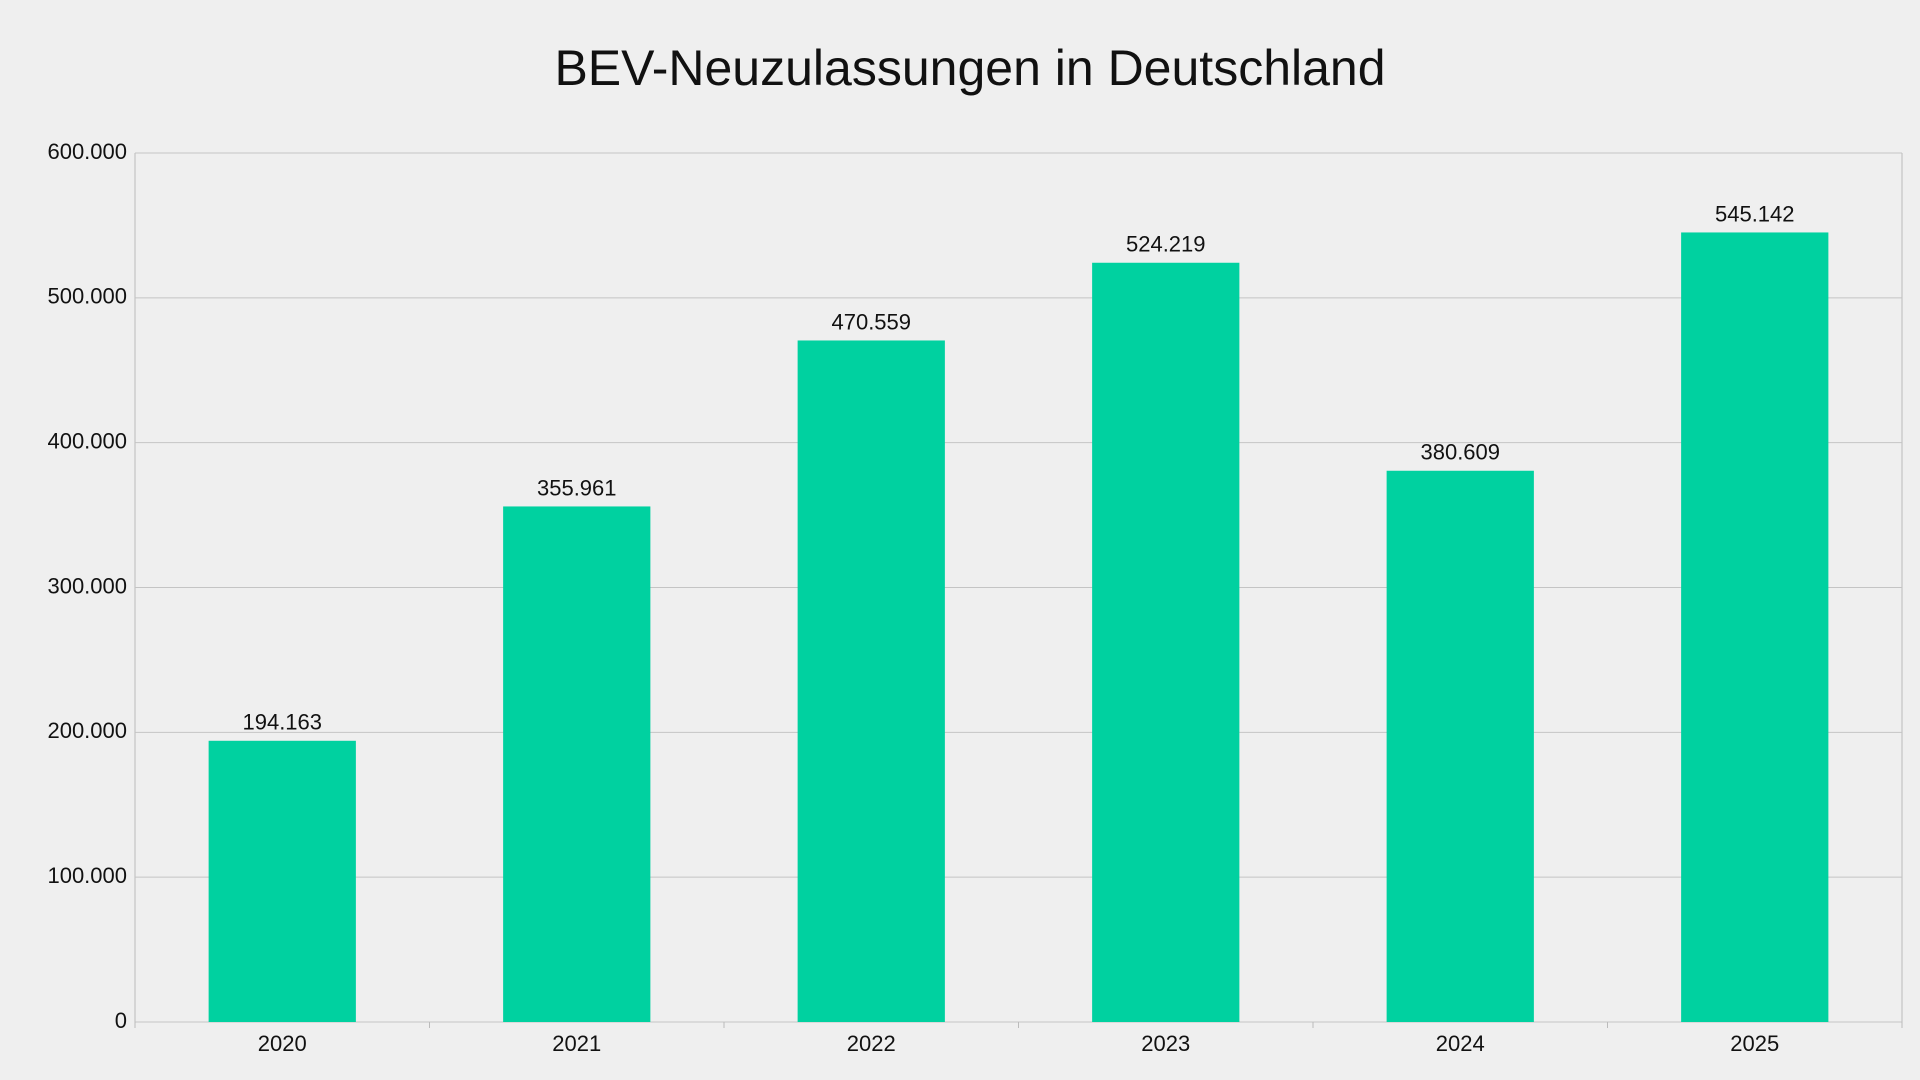  Describe the element at coordinates (87, 875) in the screenshot. I see `y-tick-label: 100.000` at that location.